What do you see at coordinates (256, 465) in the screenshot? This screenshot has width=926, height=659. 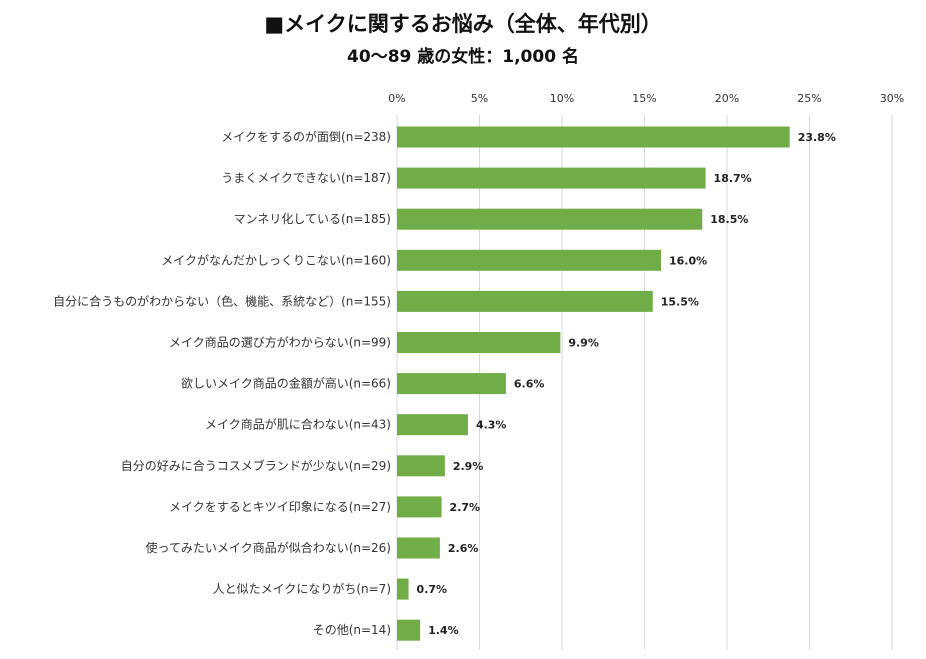 I see `category-label: 自分の好みに合うコスメブランドが少ない(n=29)` at bounding box center [256, 465].